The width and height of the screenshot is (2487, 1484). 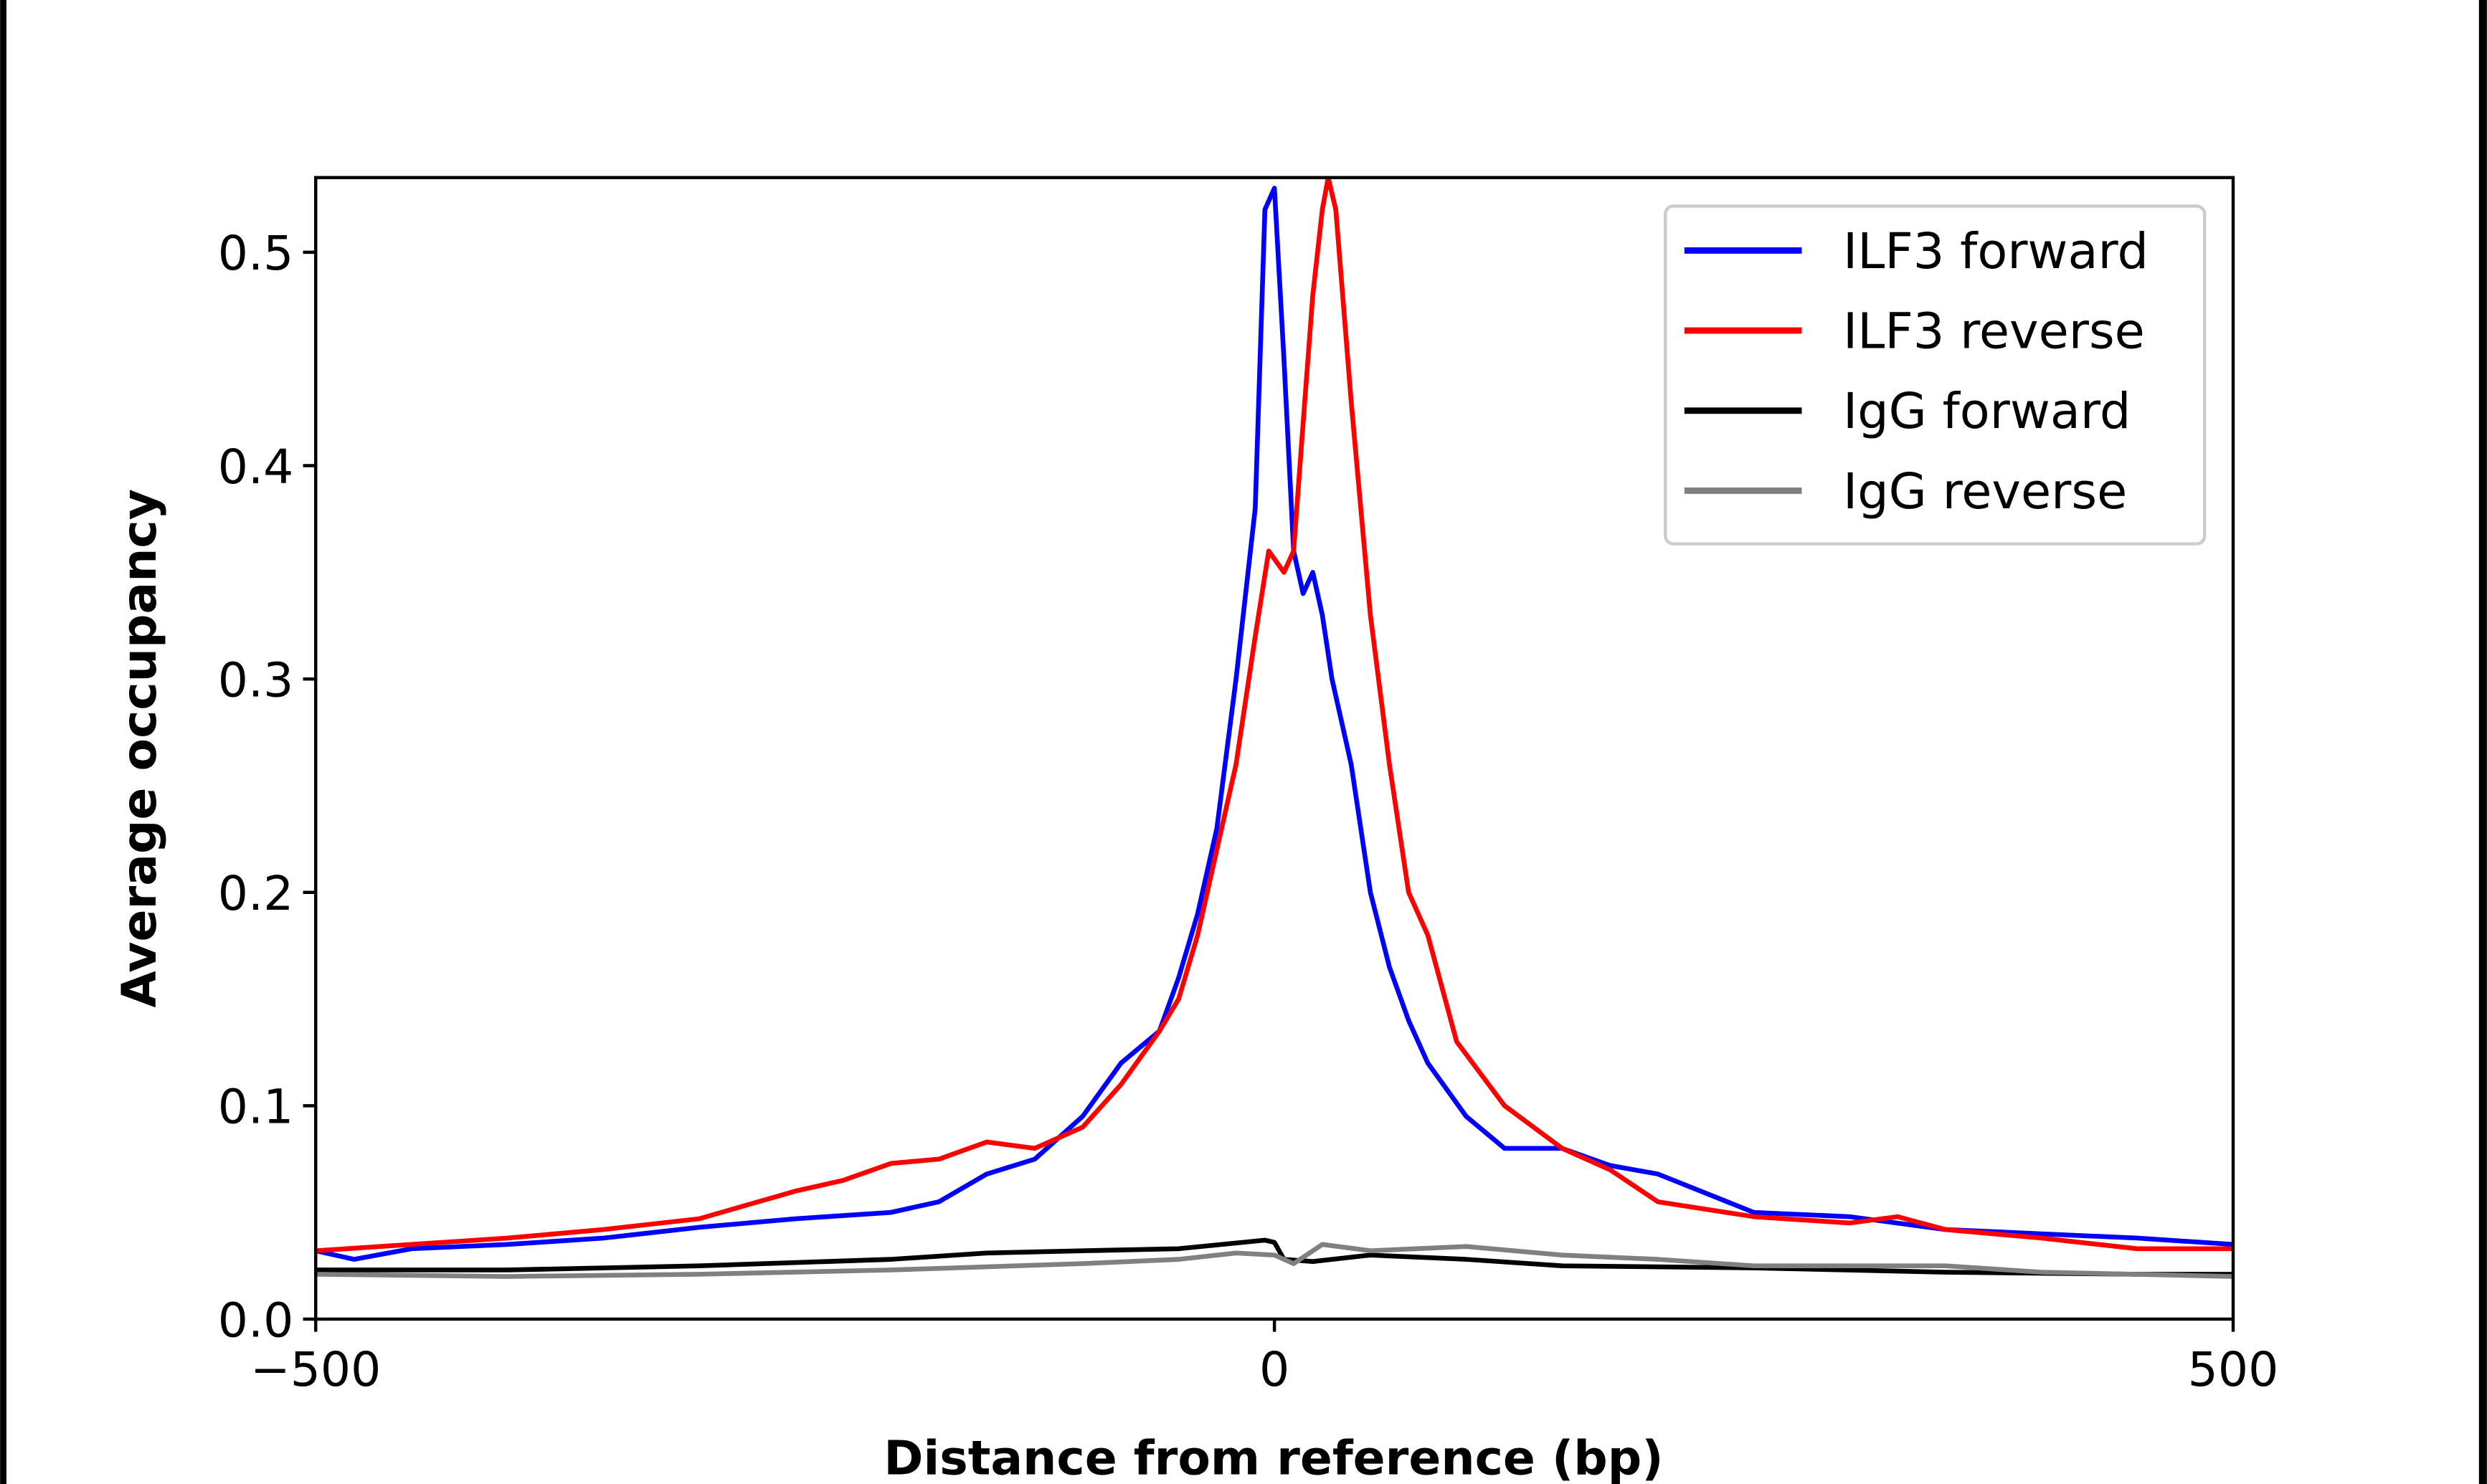 I want to click on legend-box, so click(x=1935, y=375).